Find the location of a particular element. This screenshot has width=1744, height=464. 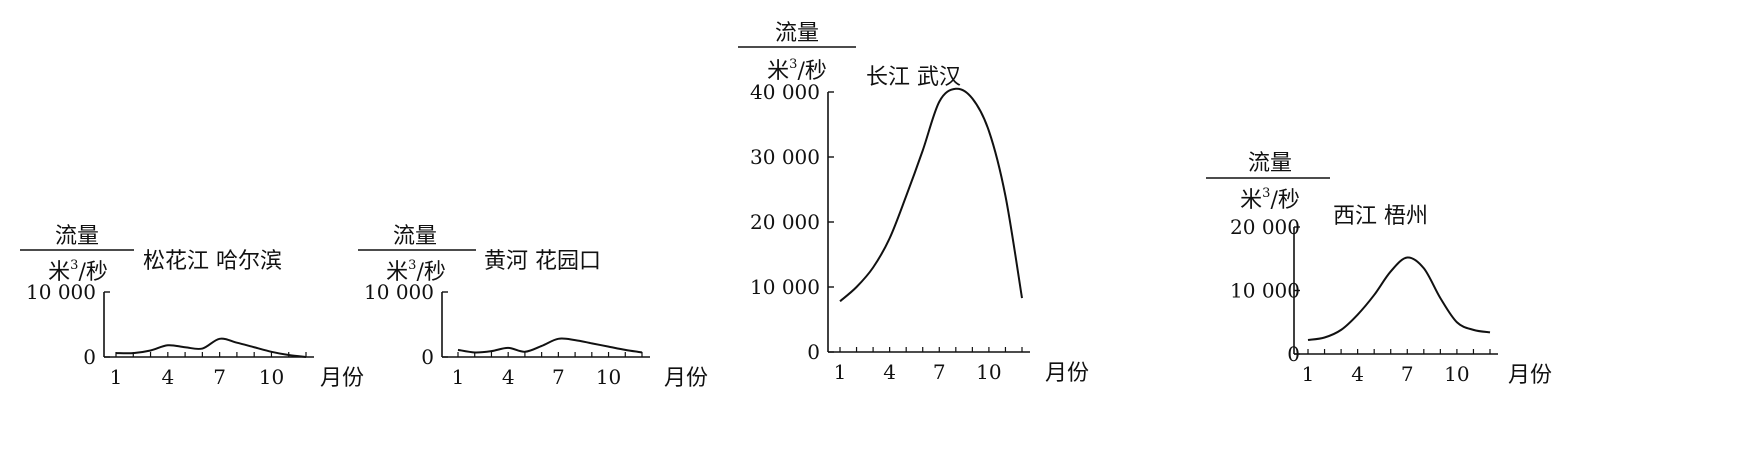

y-tick-label: 40 000 is located at coordinates (785, 92).